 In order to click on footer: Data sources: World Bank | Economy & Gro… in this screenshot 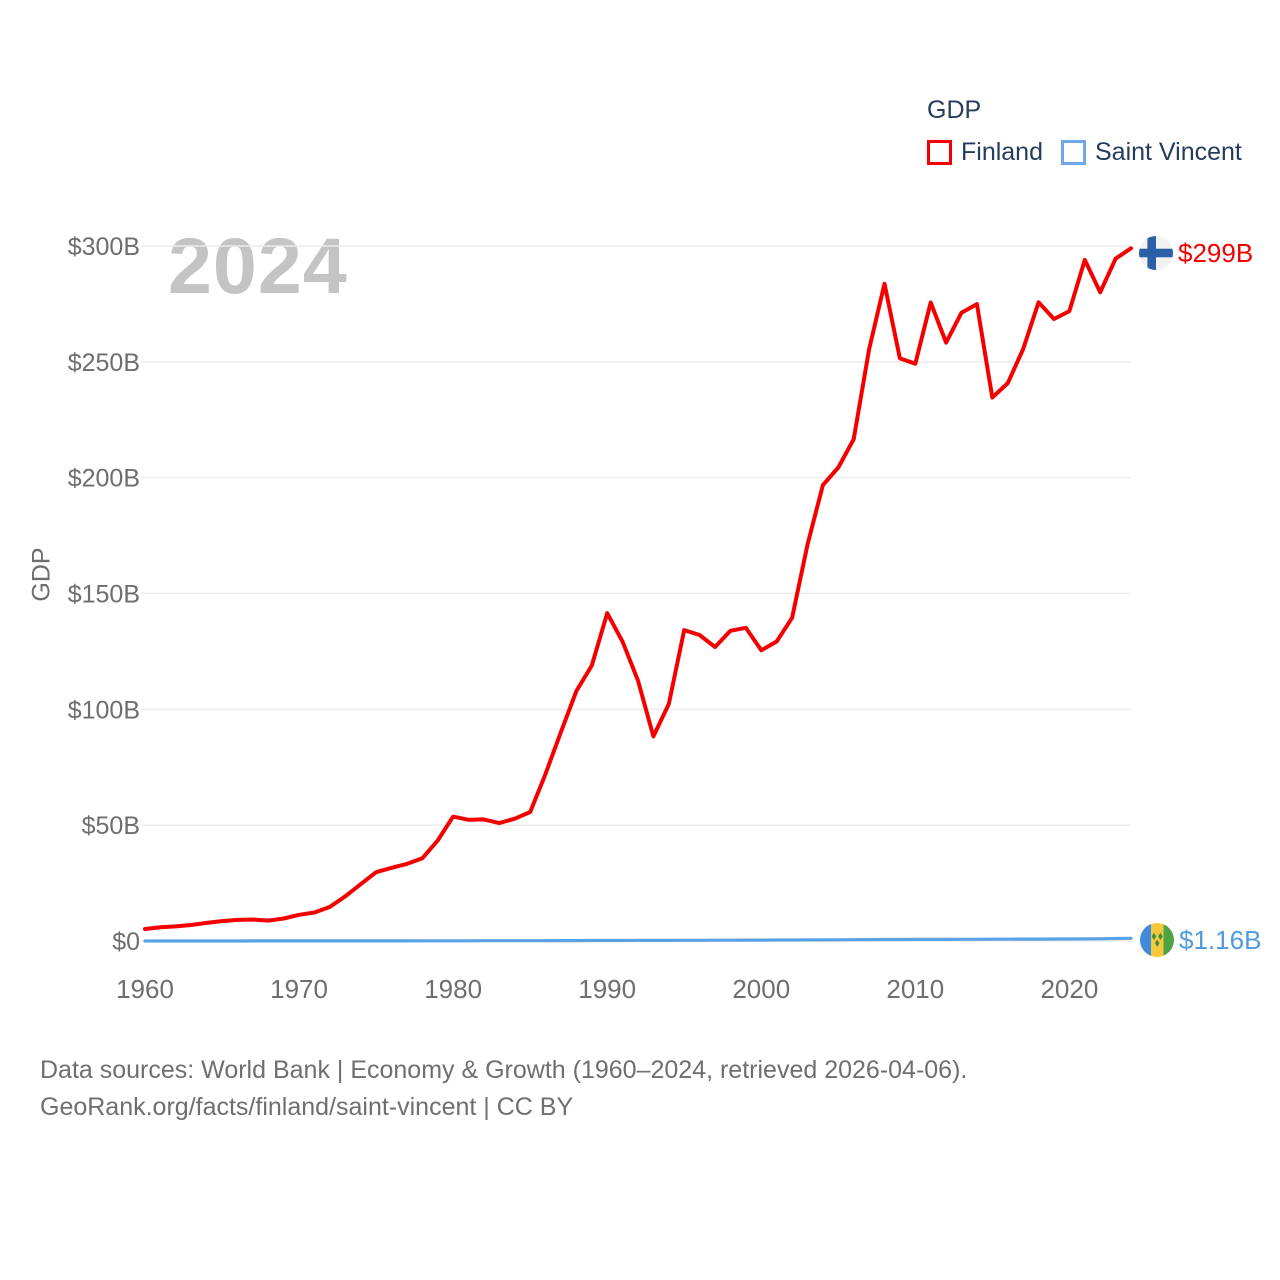, I will do `click(503, 1089)`.